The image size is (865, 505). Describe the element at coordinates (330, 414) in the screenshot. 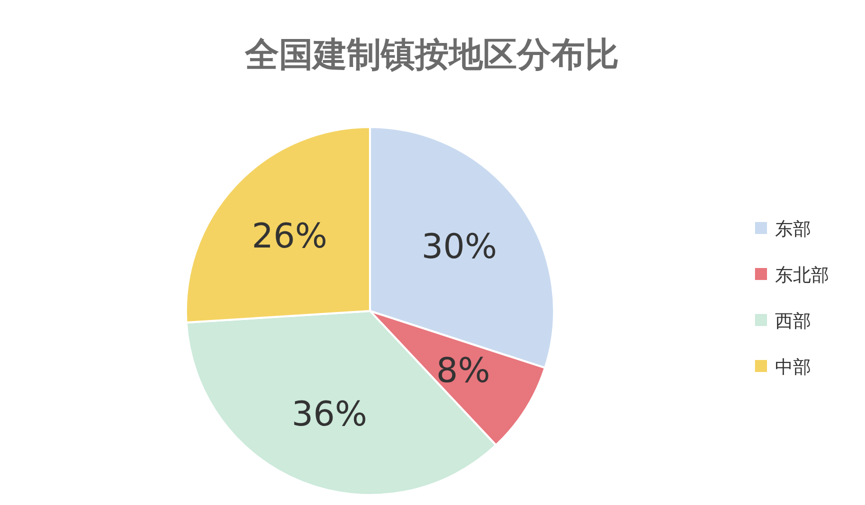

I see `data-label: 36%` at that location.